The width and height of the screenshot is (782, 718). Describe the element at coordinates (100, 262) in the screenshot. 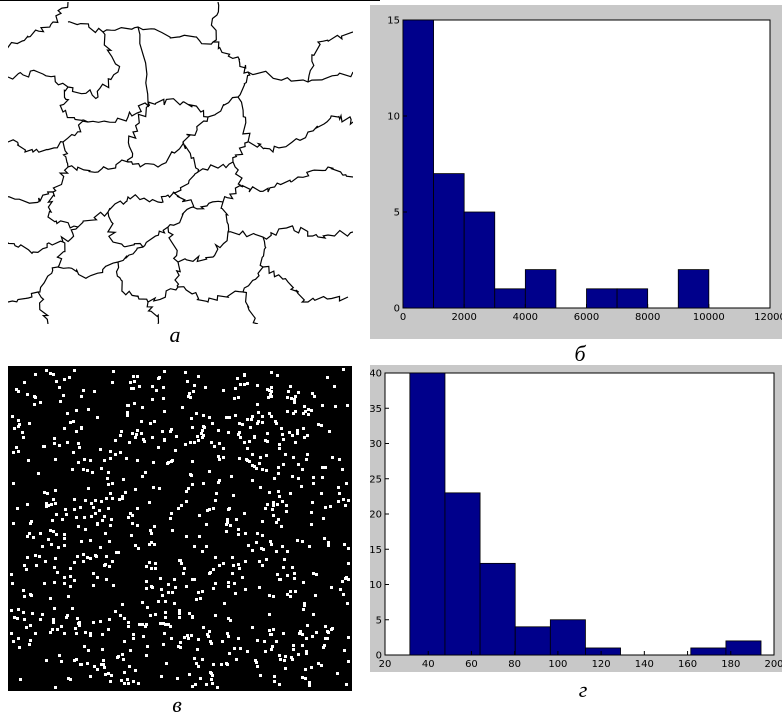

I see `boundary-line` at that location.